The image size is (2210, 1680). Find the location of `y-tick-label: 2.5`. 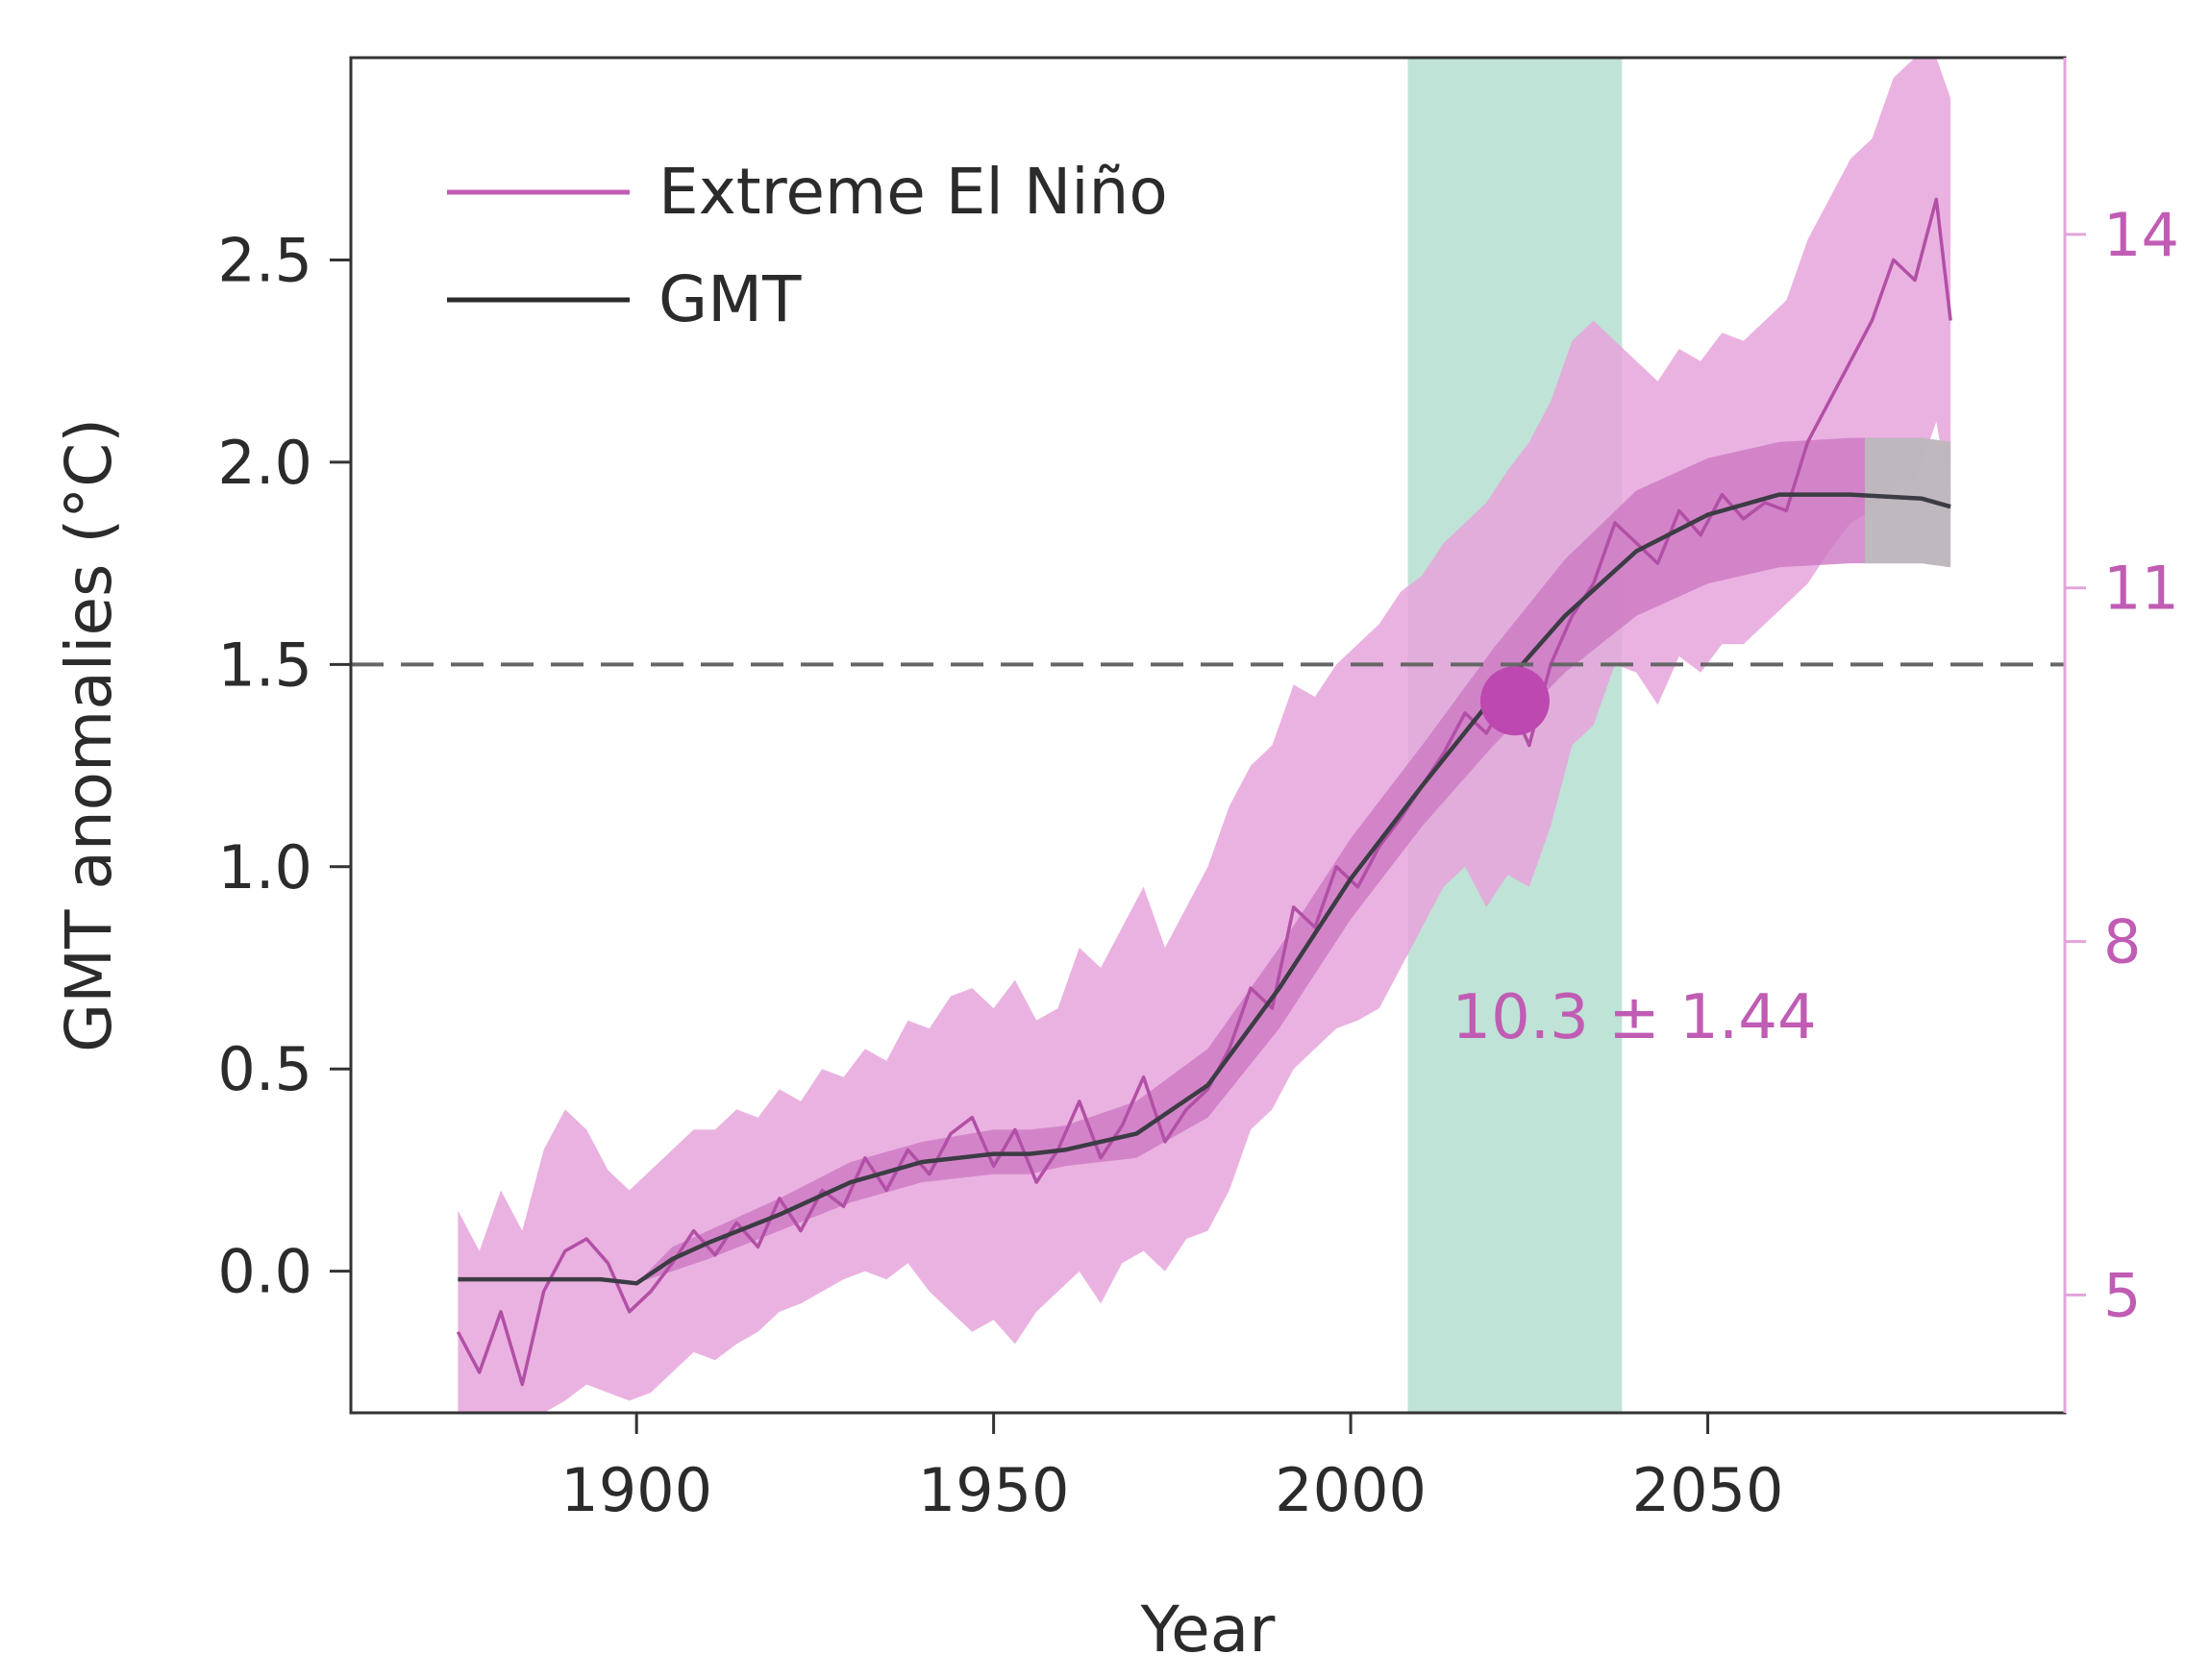

y-tick-label: 2.5 is located at coordinates (265, 260).